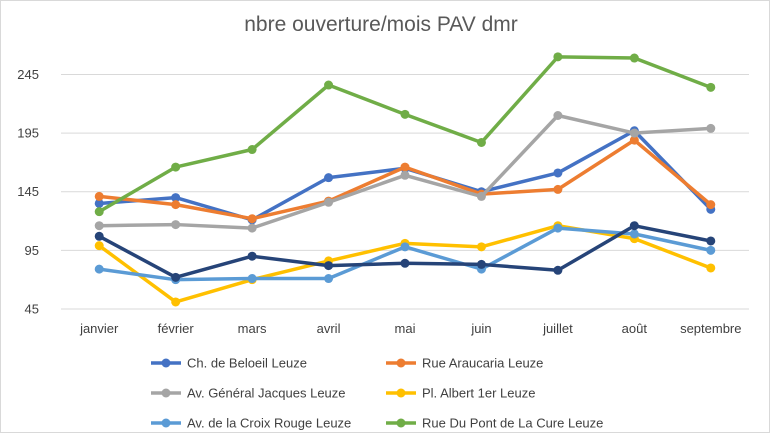 The image size is (770, 434). I want to click on legend-label: Ch. de Beloeil Leuze, so click(247, 363).